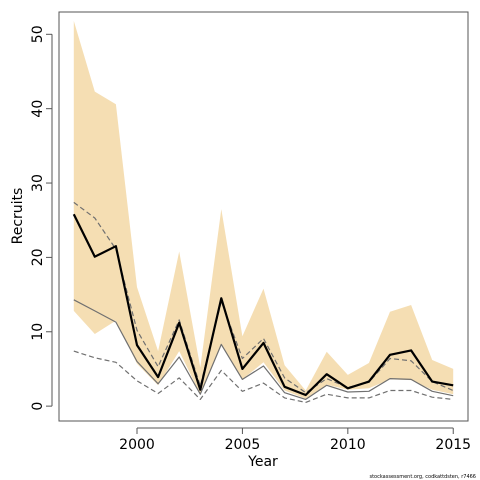  What do you see at coordinates (38, 109) in the screenshot?
I see `y-tick-label: 40` at bounding box center [38, 109].